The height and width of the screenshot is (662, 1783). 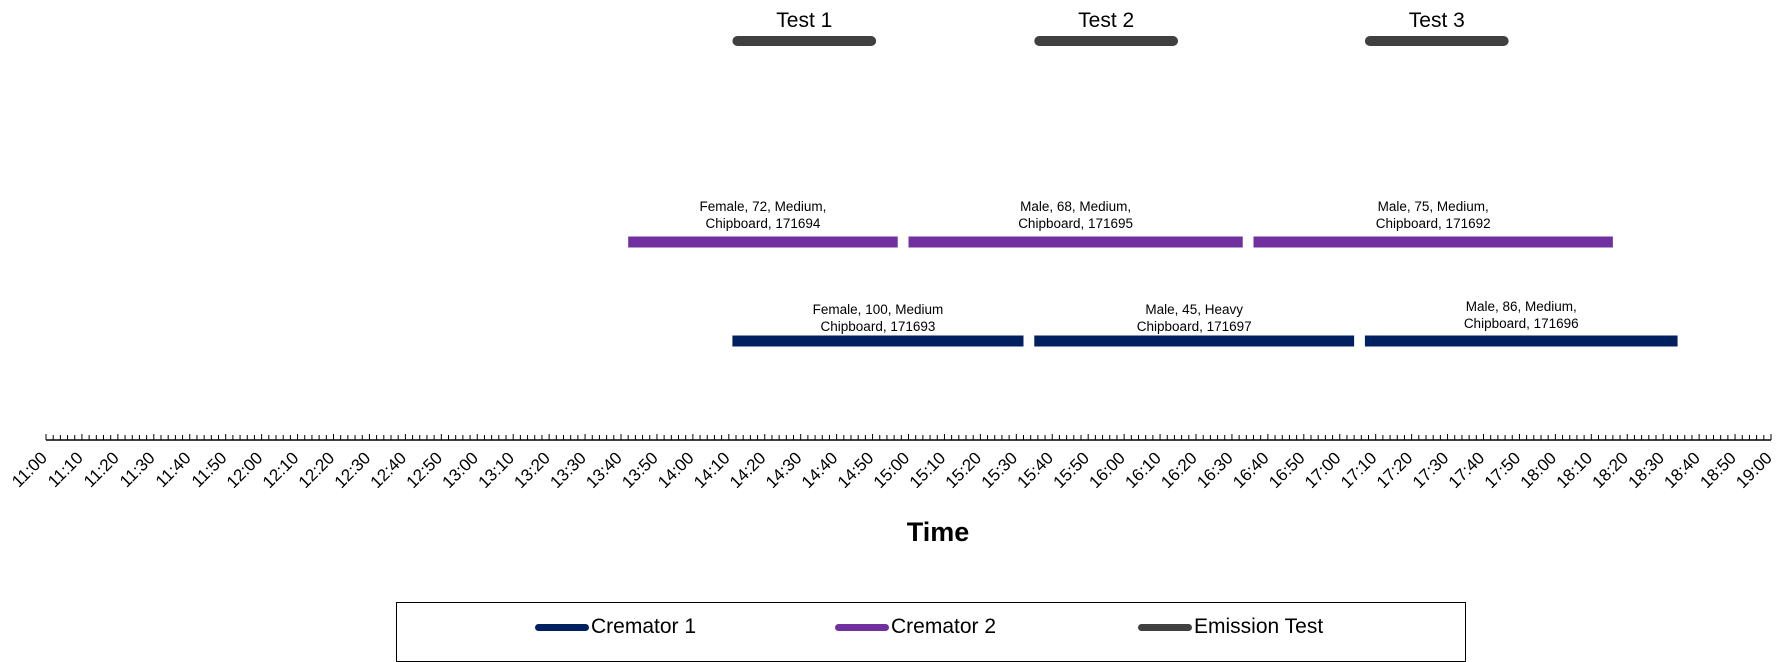 What do you see at coordinates (568, 470) in the screenshot?
I see `x-tick-label: 13:30` at bounding box center [568, 470].